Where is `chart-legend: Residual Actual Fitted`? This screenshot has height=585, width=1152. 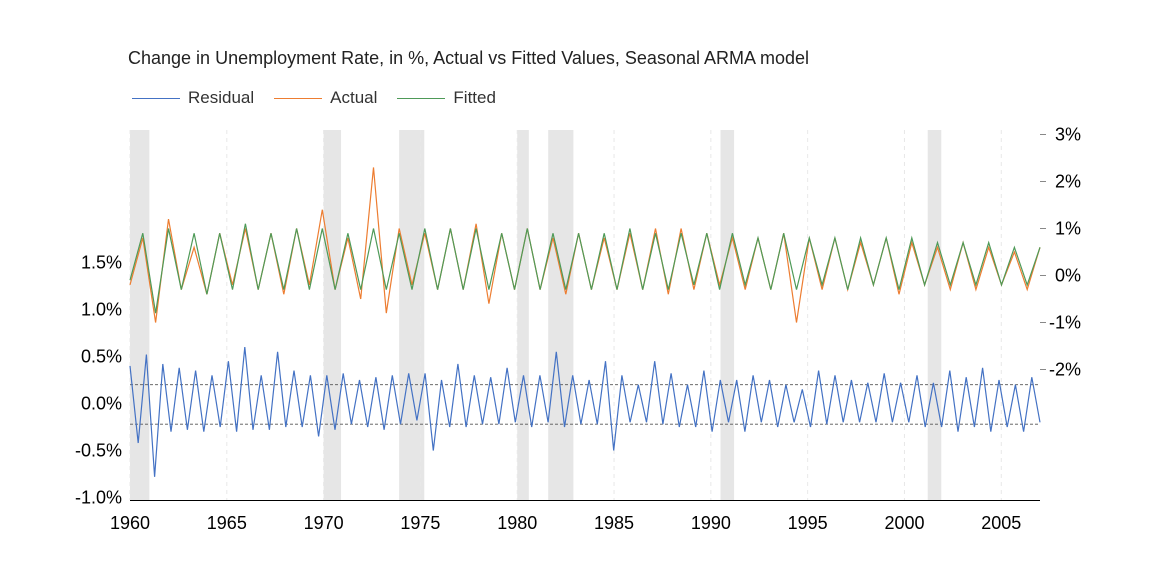
chart-legend: Residual Actual Fitted is located at coordinates (314, 98).